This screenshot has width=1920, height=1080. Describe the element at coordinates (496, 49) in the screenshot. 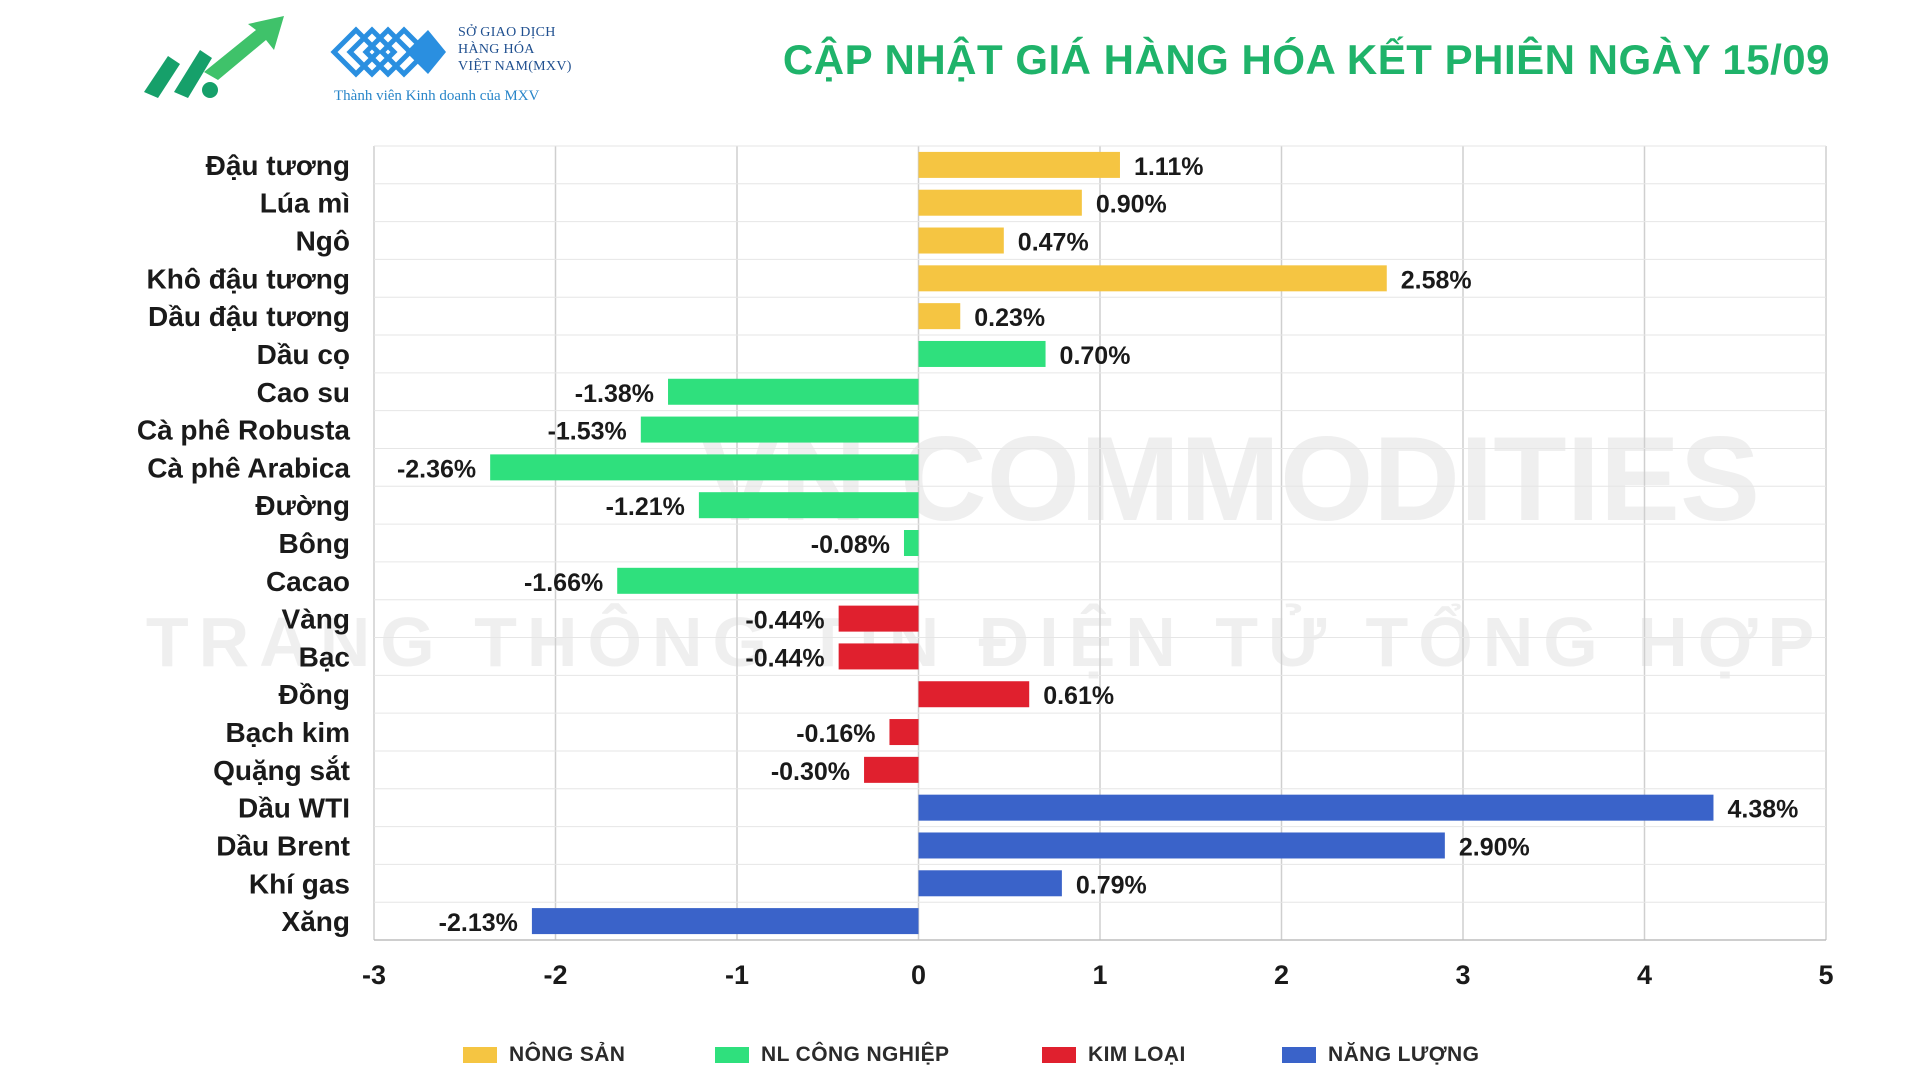

I see `mxv-name-line: HÀNG HÓA` at that location.